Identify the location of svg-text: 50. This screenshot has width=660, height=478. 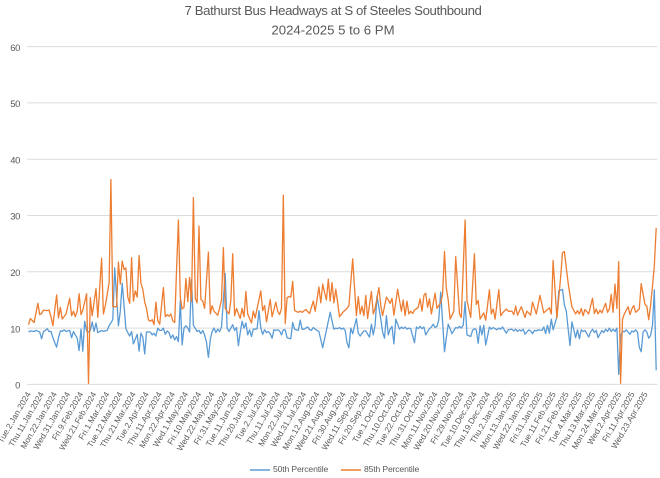
(15, 104).